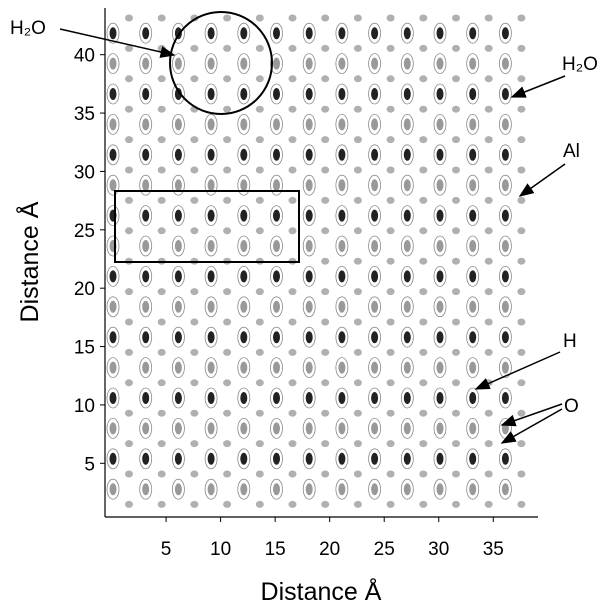 This screenshot has height=616, width=613. Describe the element at coordinates (84, 172) in the screenshot. I see `y-tick-label: 30` at that location.